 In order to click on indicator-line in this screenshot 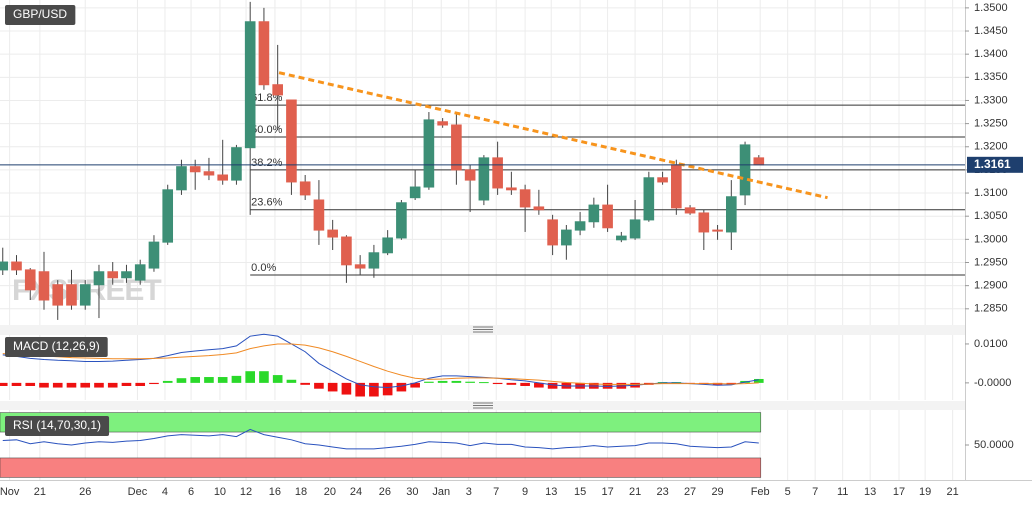, I will do `click(380, 361)`.